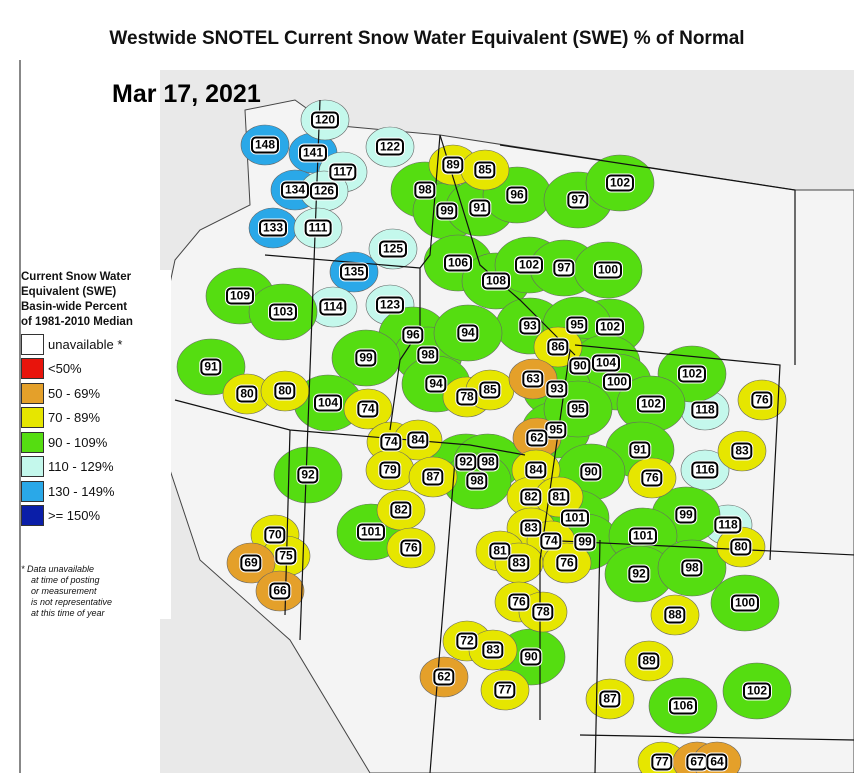 The width and height of the screenshot is (854, 773). I want to click on basin-value-label: 96, so click(413, 335).